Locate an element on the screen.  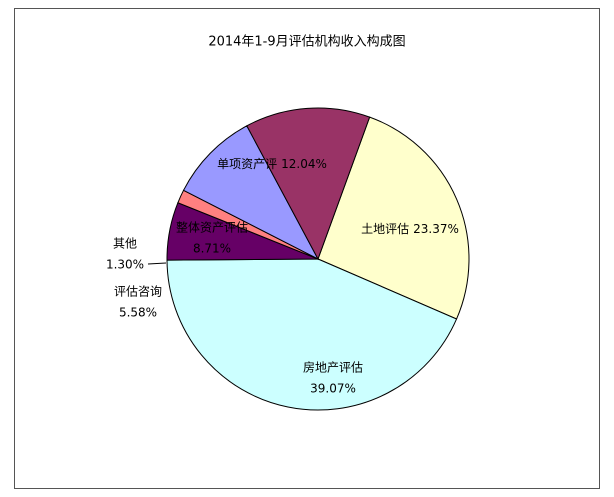
category-name: 单项资产评 is located at coordinates (247, 164).